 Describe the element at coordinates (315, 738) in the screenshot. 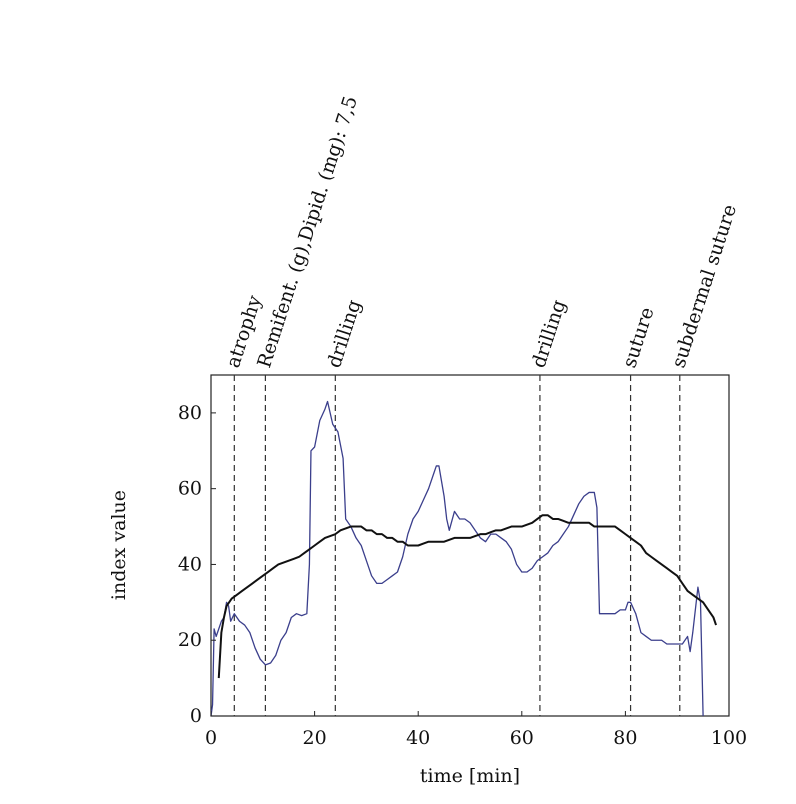

I see `x-tick-label: 20` at that location.